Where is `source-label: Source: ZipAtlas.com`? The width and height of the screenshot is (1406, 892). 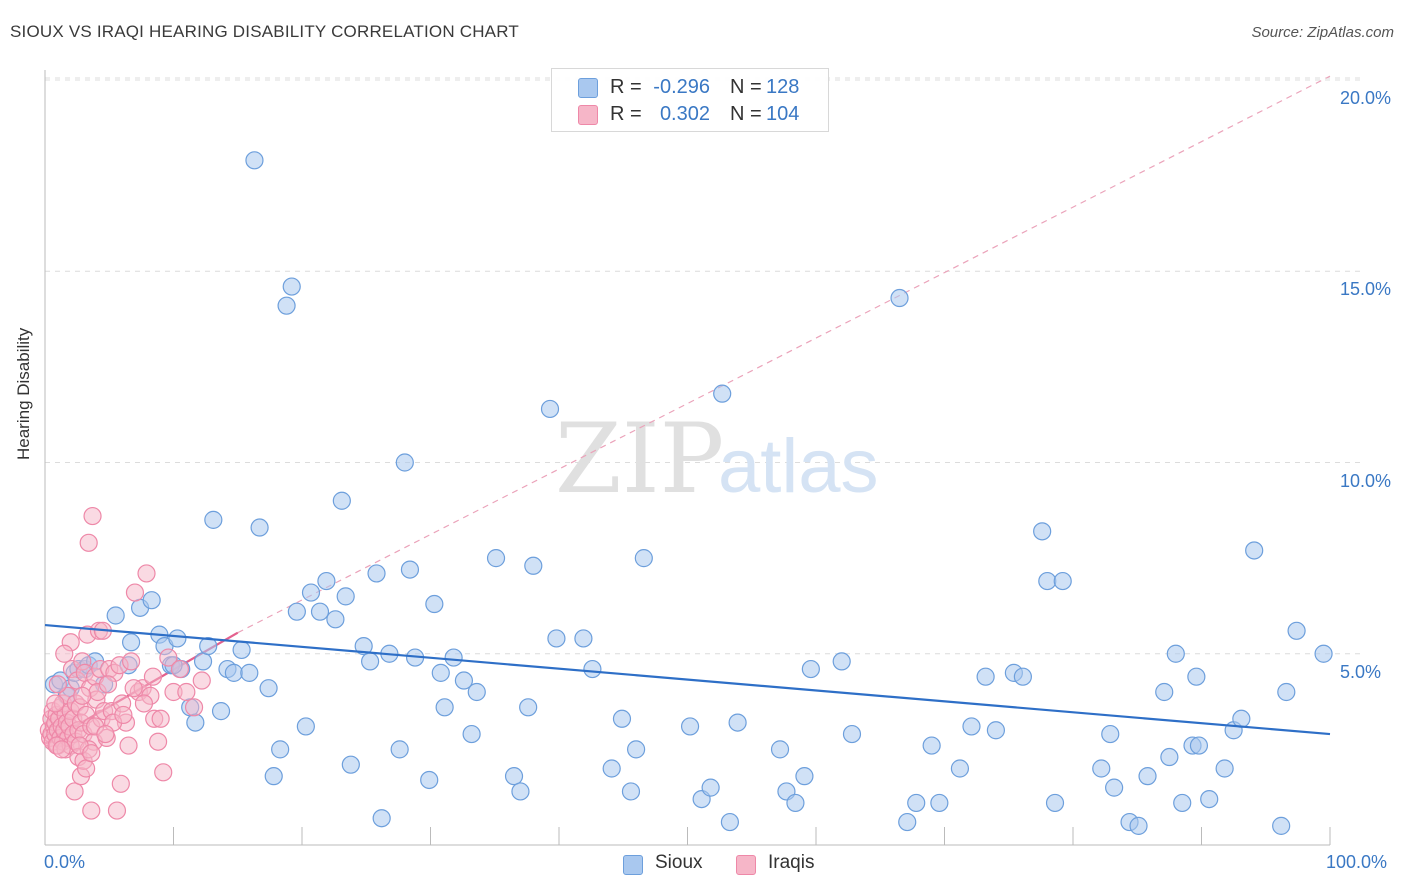 source-label: Source: ZipAtlas.com is located at coordinates (1322, 32).